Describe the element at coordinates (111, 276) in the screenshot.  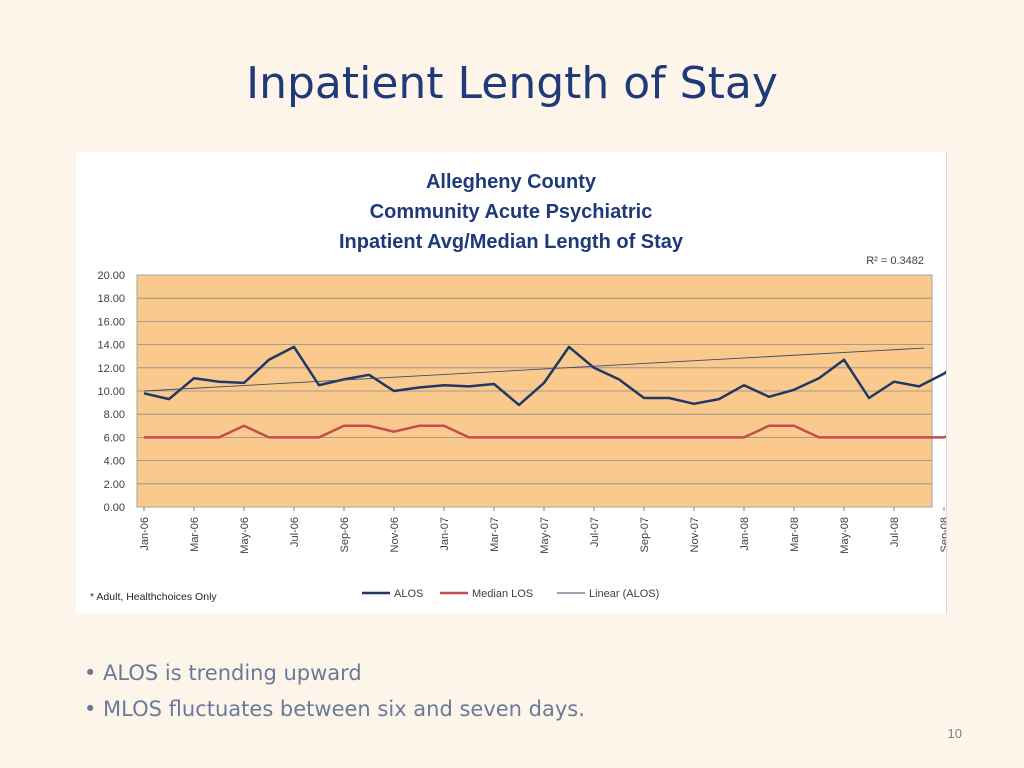
I see `y-tick-label: 20.00` at that location.